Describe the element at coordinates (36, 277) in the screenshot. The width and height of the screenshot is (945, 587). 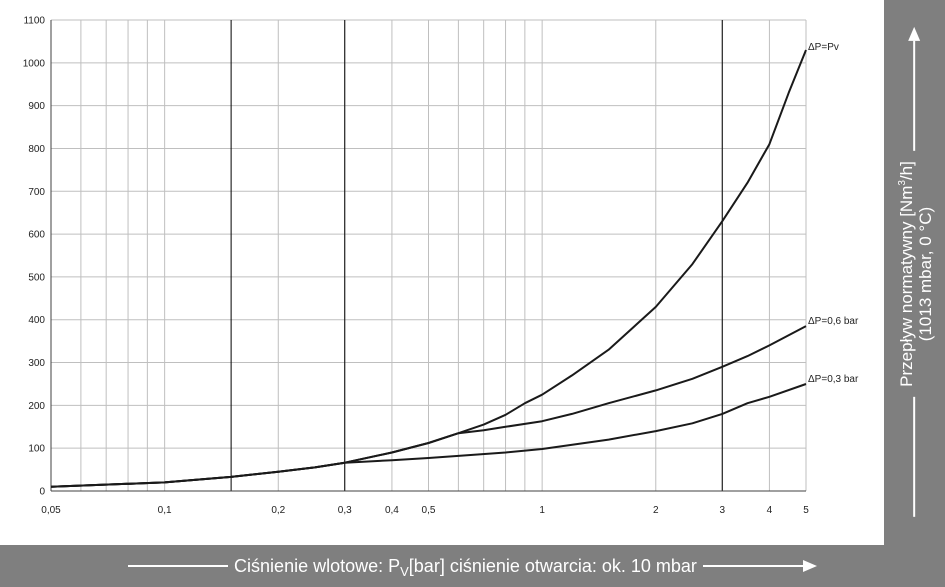
I see `y-tick-label: 500` at that location.